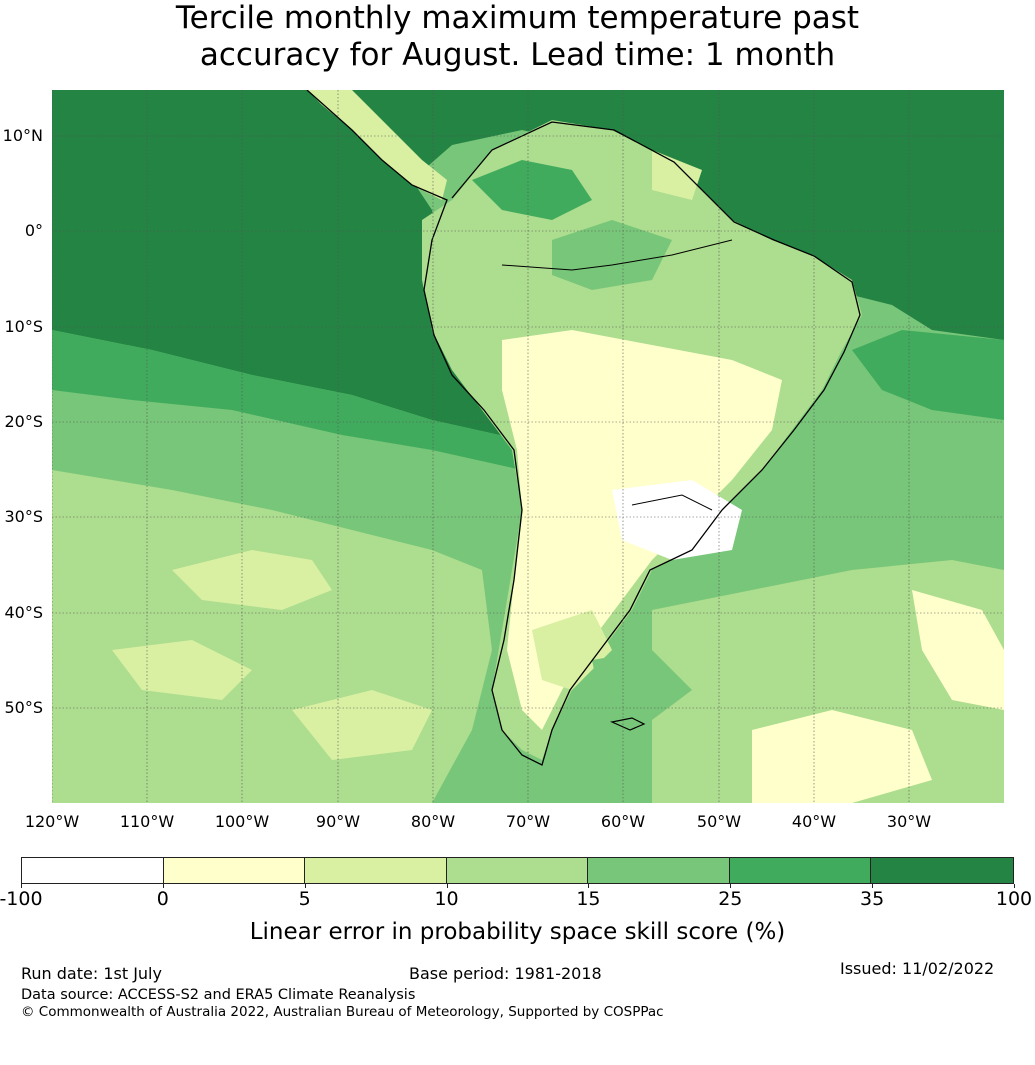 This screenshot has width=1035, height=1065. I want to click on lat-label-0: 0°, so click(33, 230).